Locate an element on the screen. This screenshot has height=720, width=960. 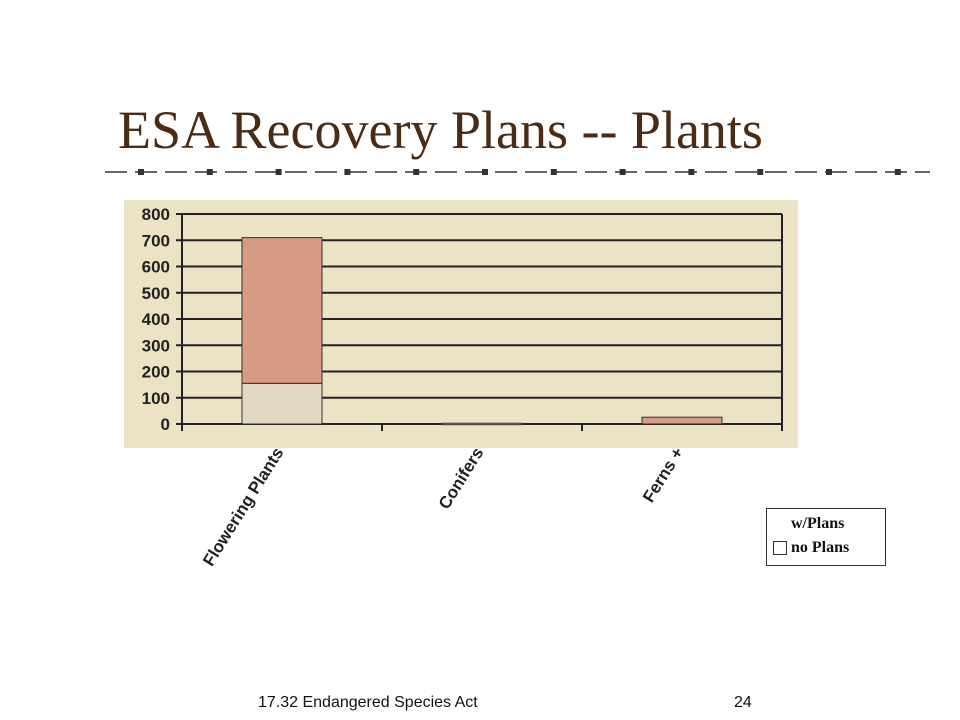
y-tick-label: 800 is located at coordinates (156, 214).